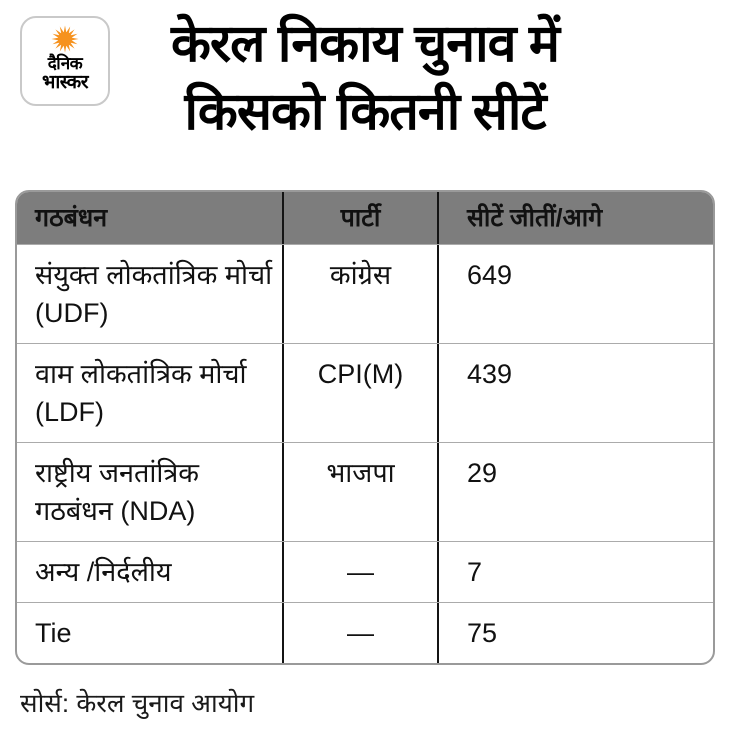 This screenshot has width=730, height=748. What do you see at coordinates (575, 393) in the screenshot?
I see `seats-cell: 439` at bounding box center [575, 393].